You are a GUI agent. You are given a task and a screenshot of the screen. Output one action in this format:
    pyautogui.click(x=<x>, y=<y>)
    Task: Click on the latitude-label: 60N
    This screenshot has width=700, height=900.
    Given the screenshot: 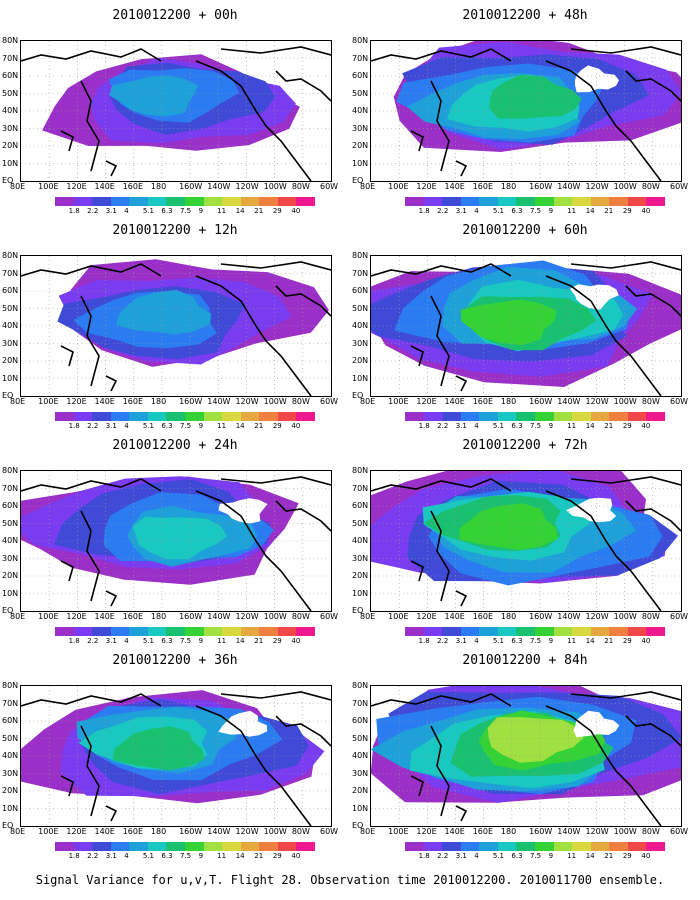 What is the action you would take?
    pyautogui.click(x=10, y=720)
    